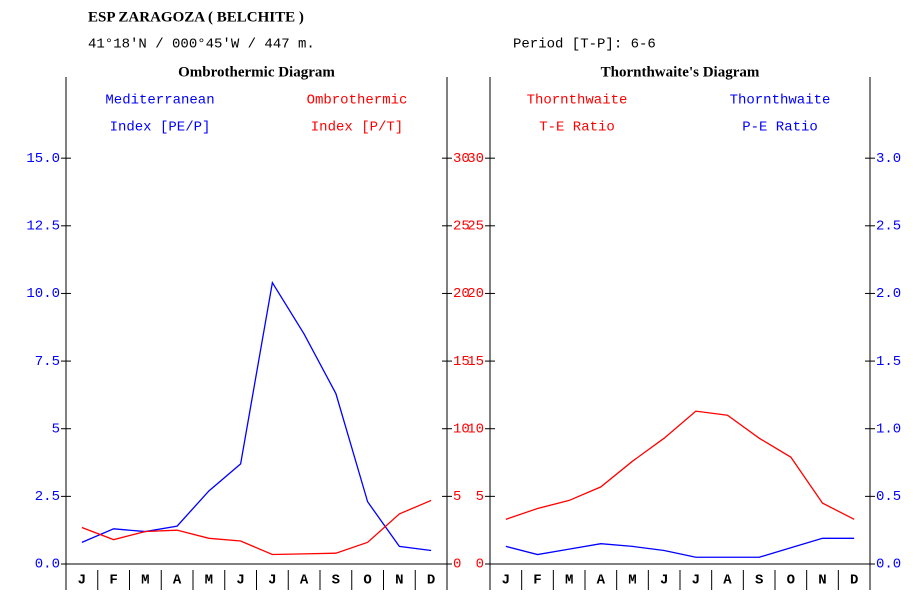  I want to click on legend-entry: T-E Ratio, so click(577, 128).